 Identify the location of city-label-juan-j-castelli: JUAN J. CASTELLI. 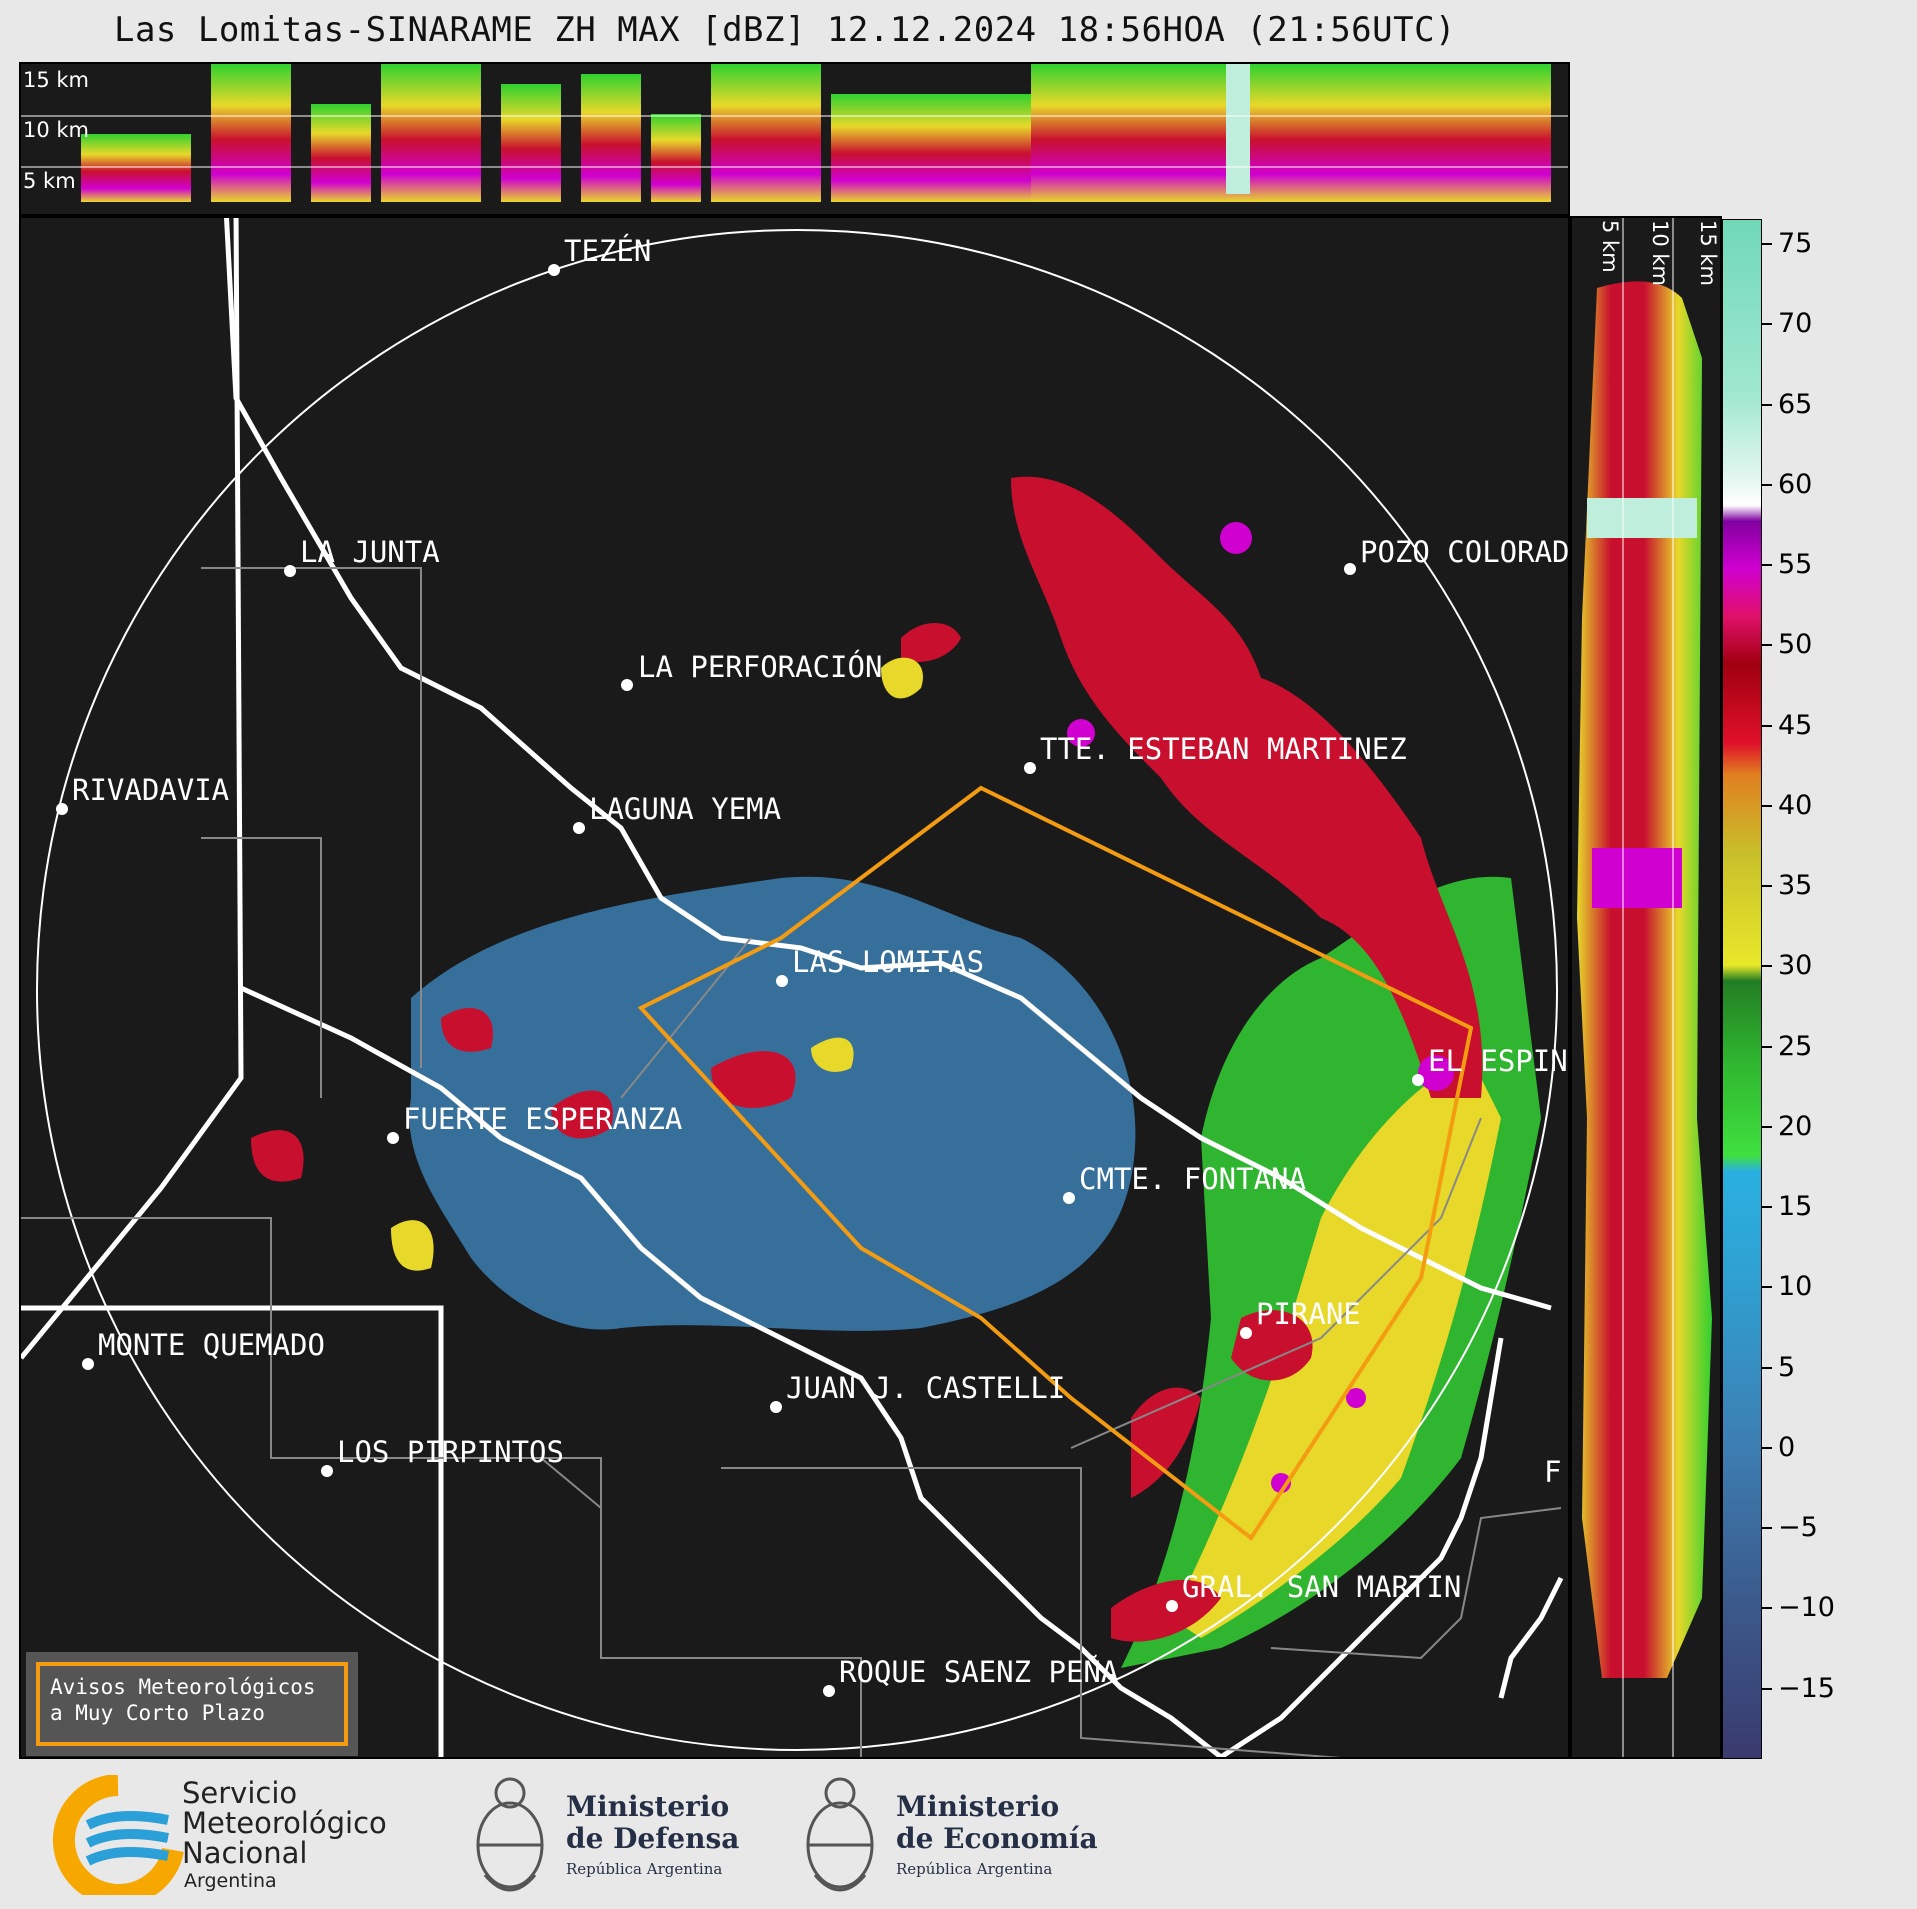
(926, 1388).